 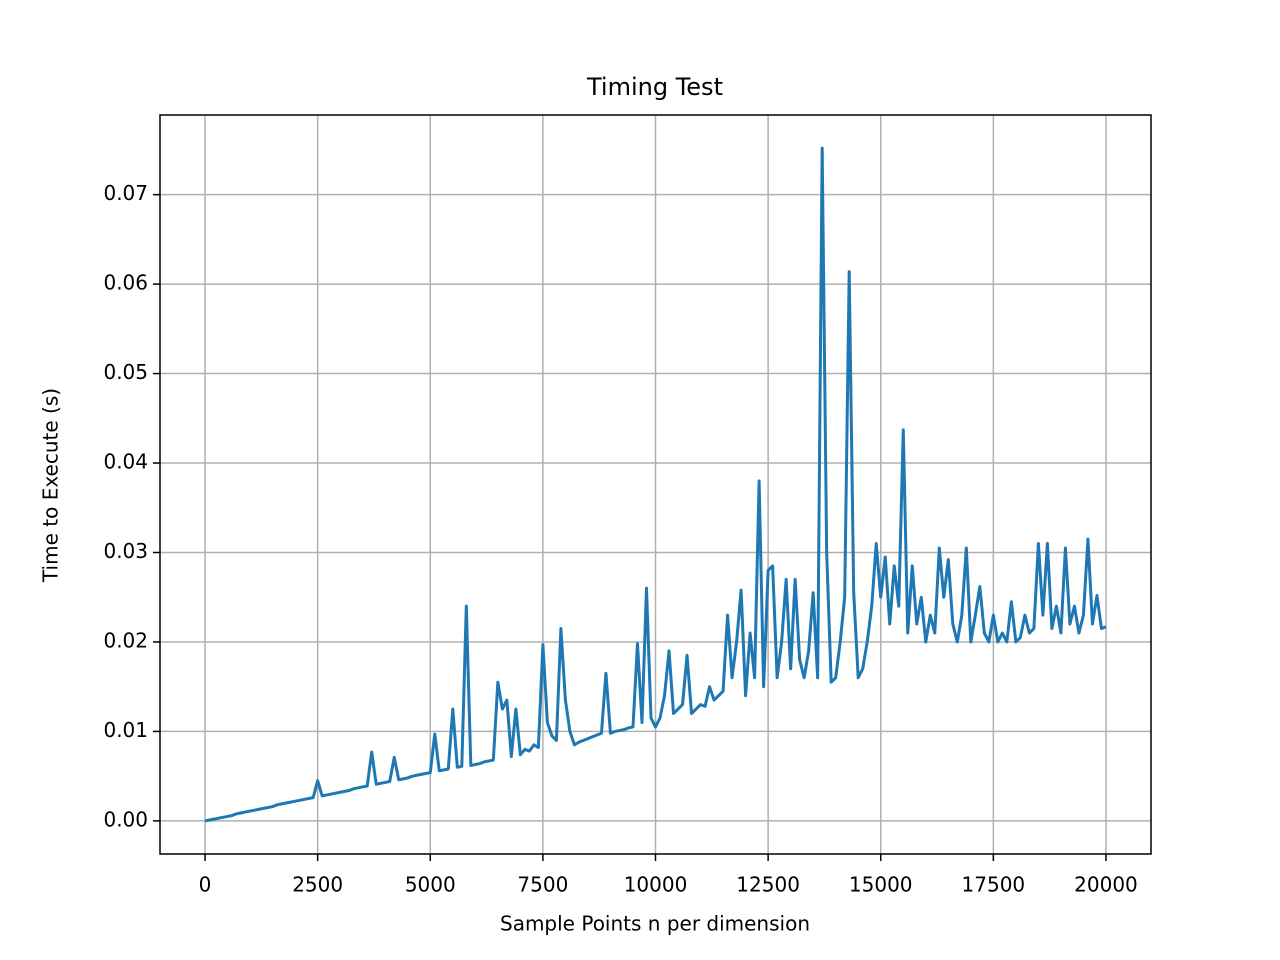 I want to click on y-tick-label: 0.05, so click(x=125, y=372).